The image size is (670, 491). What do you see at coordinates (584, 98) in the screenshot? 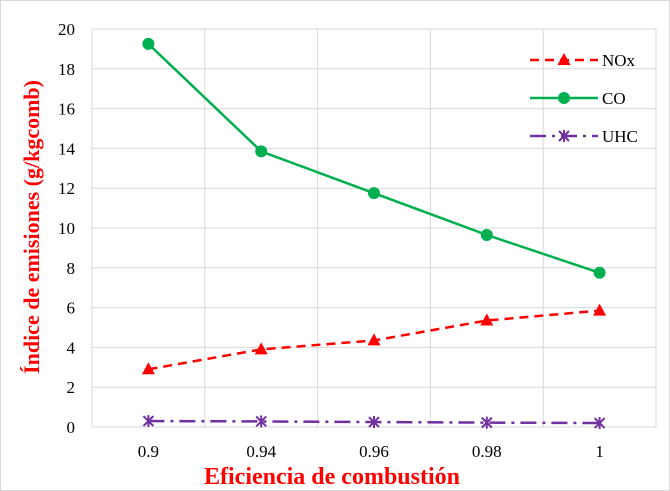
I see `legend: NOx CO UHC` at bounding box center [584, 98].